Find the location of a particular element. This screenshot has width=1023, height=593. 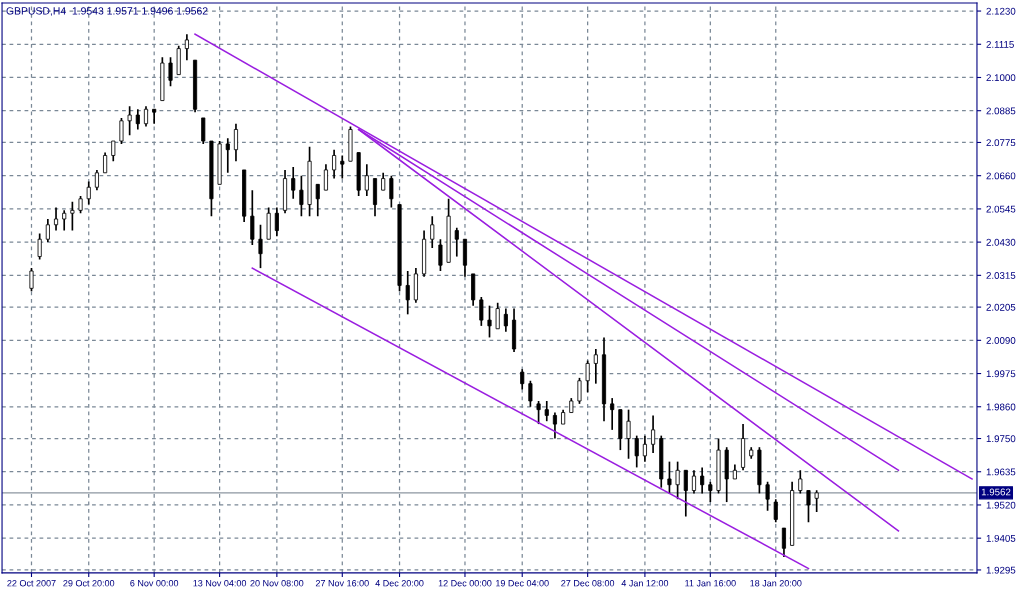

y-tick-label: 1.9635 is located at coordinates (1001, 472).